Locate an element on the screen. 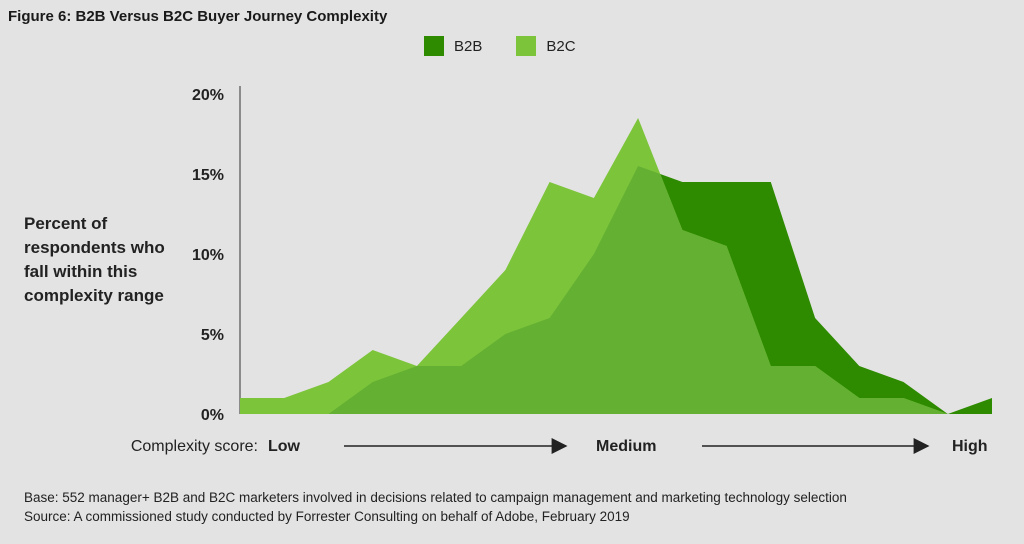 This screenshot has width=1024, height=544. legend: B2B B2C is located at coordinates (500, 46).